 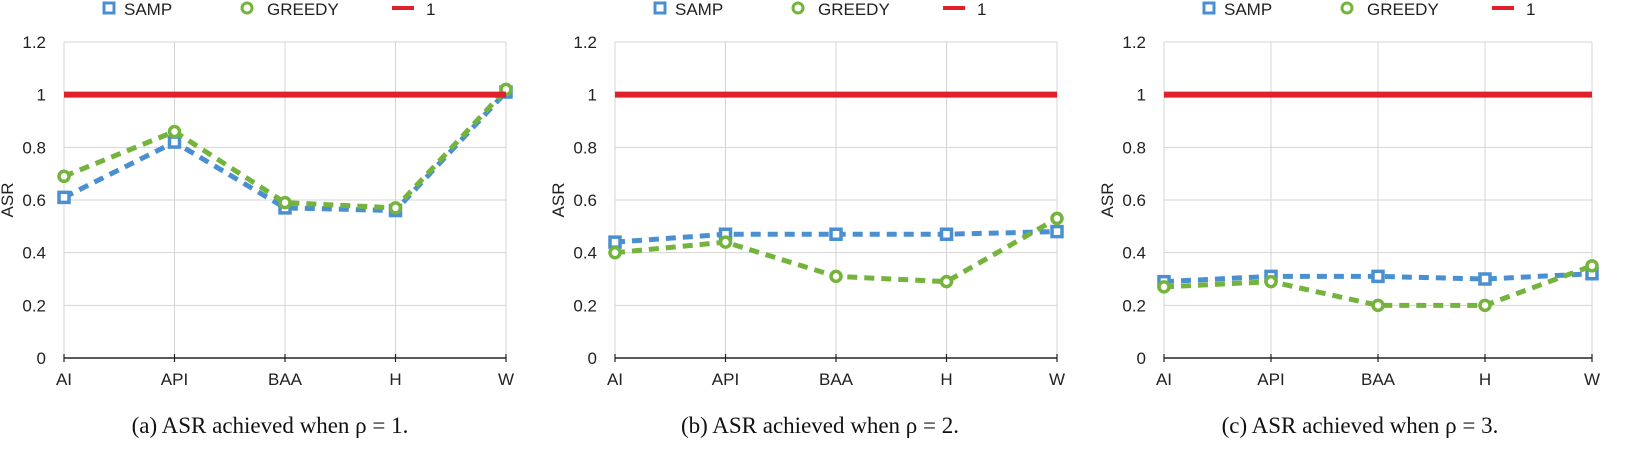 What do you see at coordinates (270, 425) in the screenshot?
I see `caption: (a) ASR achieved when ρ = 1.` at bounding box center [270, 425].